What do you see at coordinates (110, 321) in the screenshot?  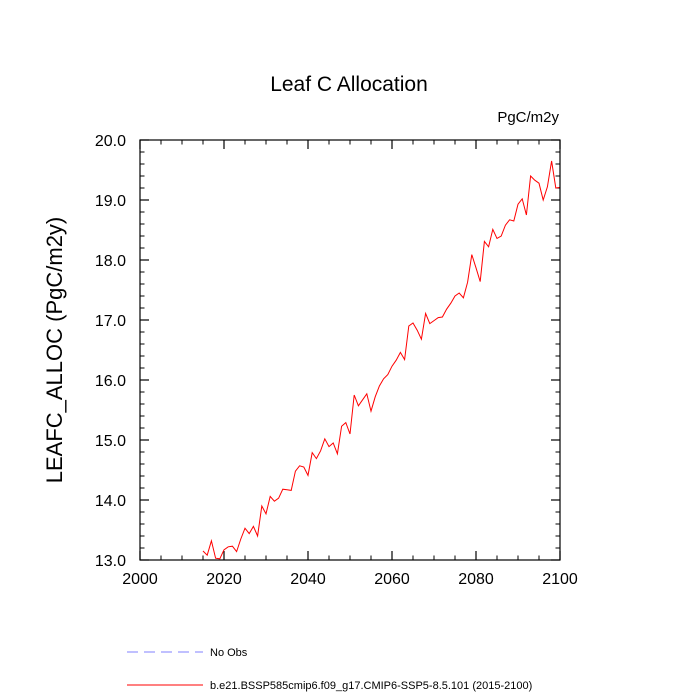 I see `y-tick-label: 17.0` at bounding box center [110, 321].